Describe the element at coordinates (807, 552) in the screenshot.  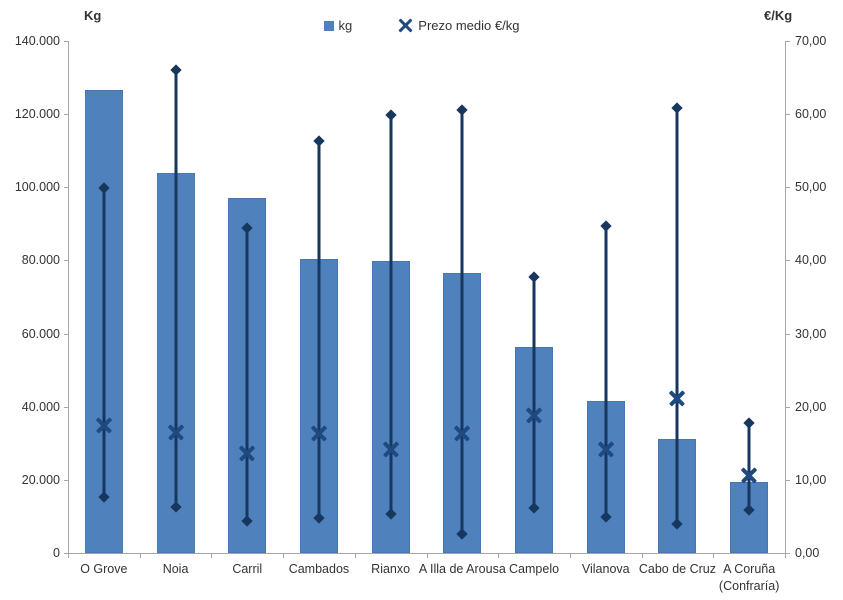
I see `right-axis-tick-label: 0,00` at that location.